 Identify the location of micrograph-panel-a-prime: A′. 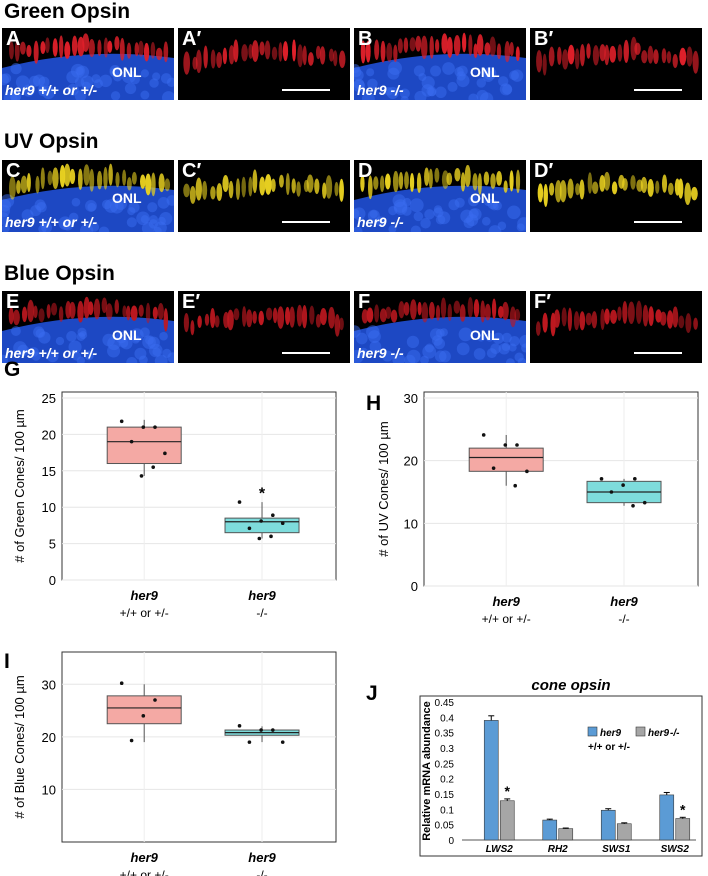
(264, 64).